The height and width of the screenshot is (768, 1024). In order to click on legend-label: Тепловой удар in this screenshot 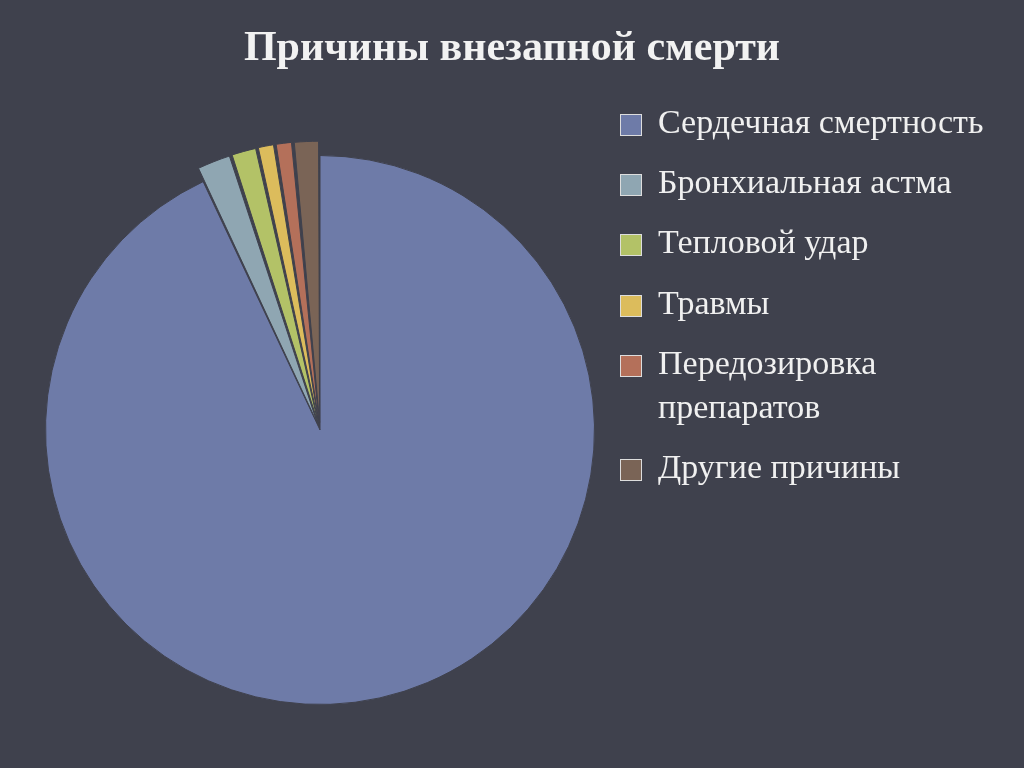, I will do `click(763, 242)`.